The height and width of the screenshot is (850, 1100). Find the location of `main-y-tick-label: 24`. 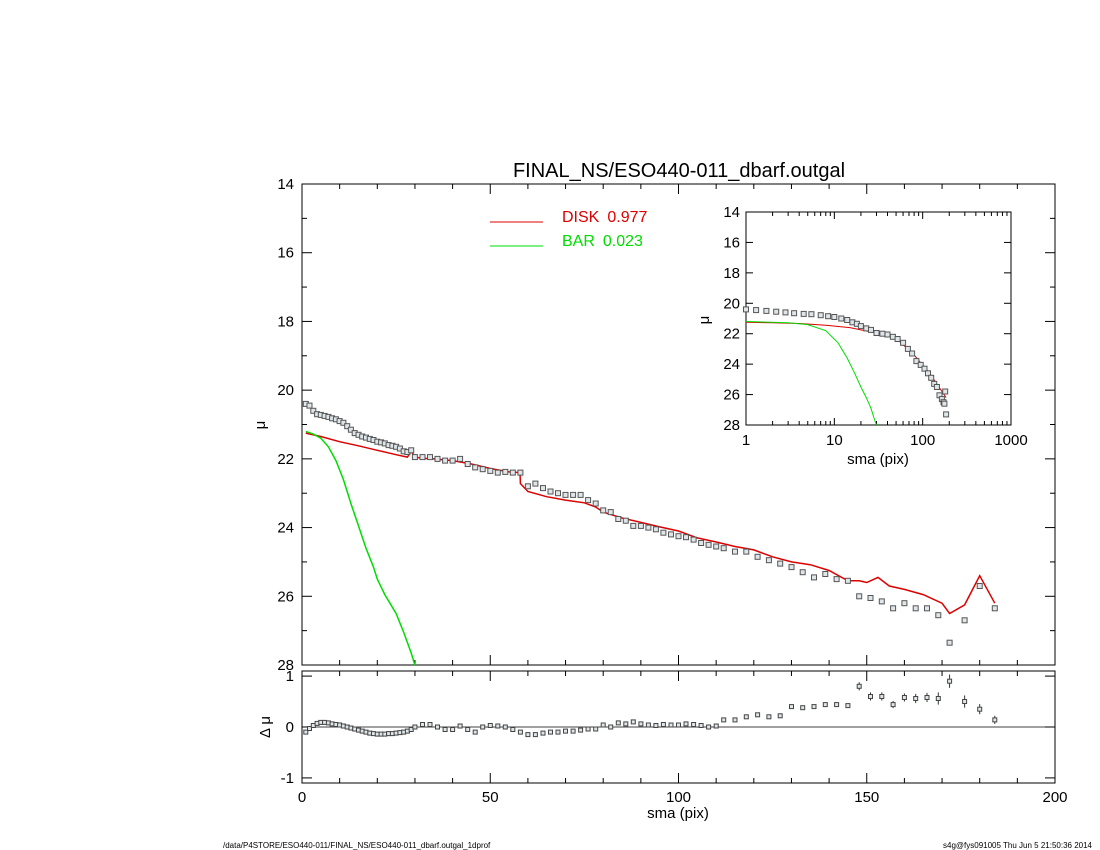

main-y-tick-label: 24 is located at coordinates (285, 528).